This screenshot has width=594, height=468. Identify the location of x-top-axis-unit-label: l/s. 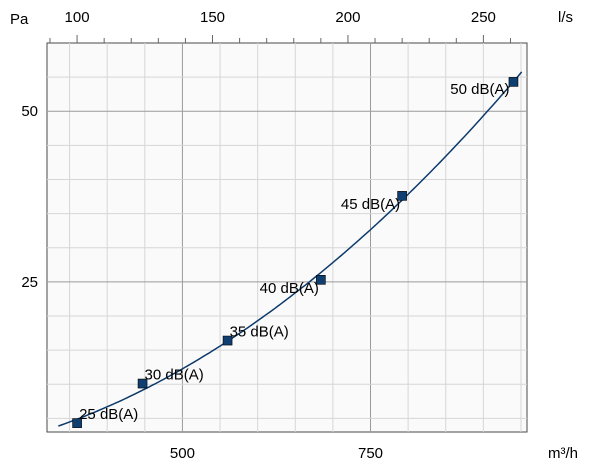
(565, 17).